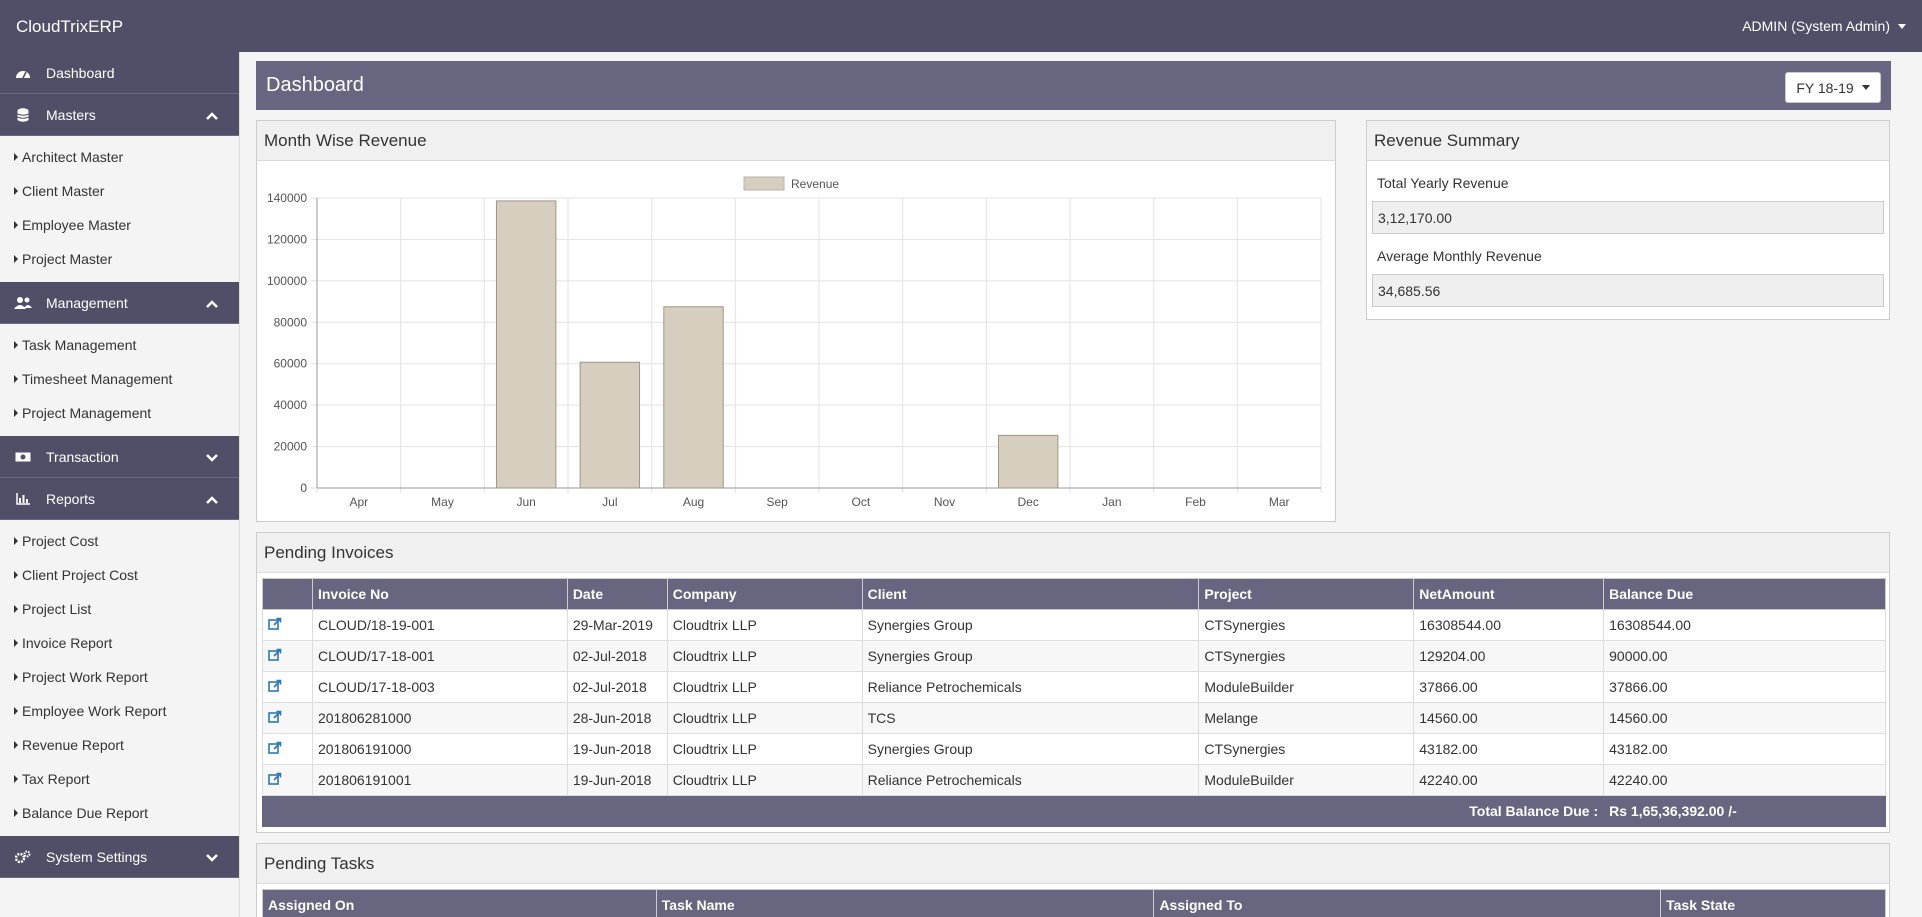 The height and width of the screenshot is (917, 1922). What do you see at coordinates (119, 541) in the screenshot?
I see `sidebar-item-project-cost: Project Cost` at bounding box center [119, 541].